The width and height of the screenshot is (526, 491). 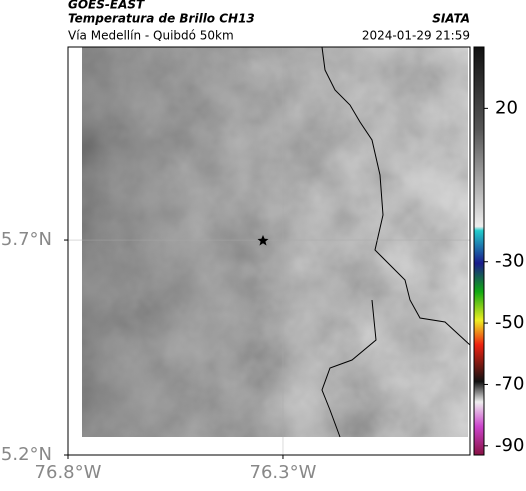 What do you see at coordinates (26, 454) in the screenshot?
I see `y-tick-label: 5.2°N` at bounding box center [26, 454].